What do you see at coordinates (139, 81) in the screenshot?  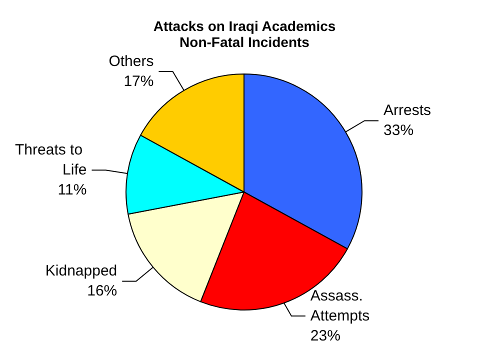 I see `data-label: 17%` at bounding box center [139, 81].